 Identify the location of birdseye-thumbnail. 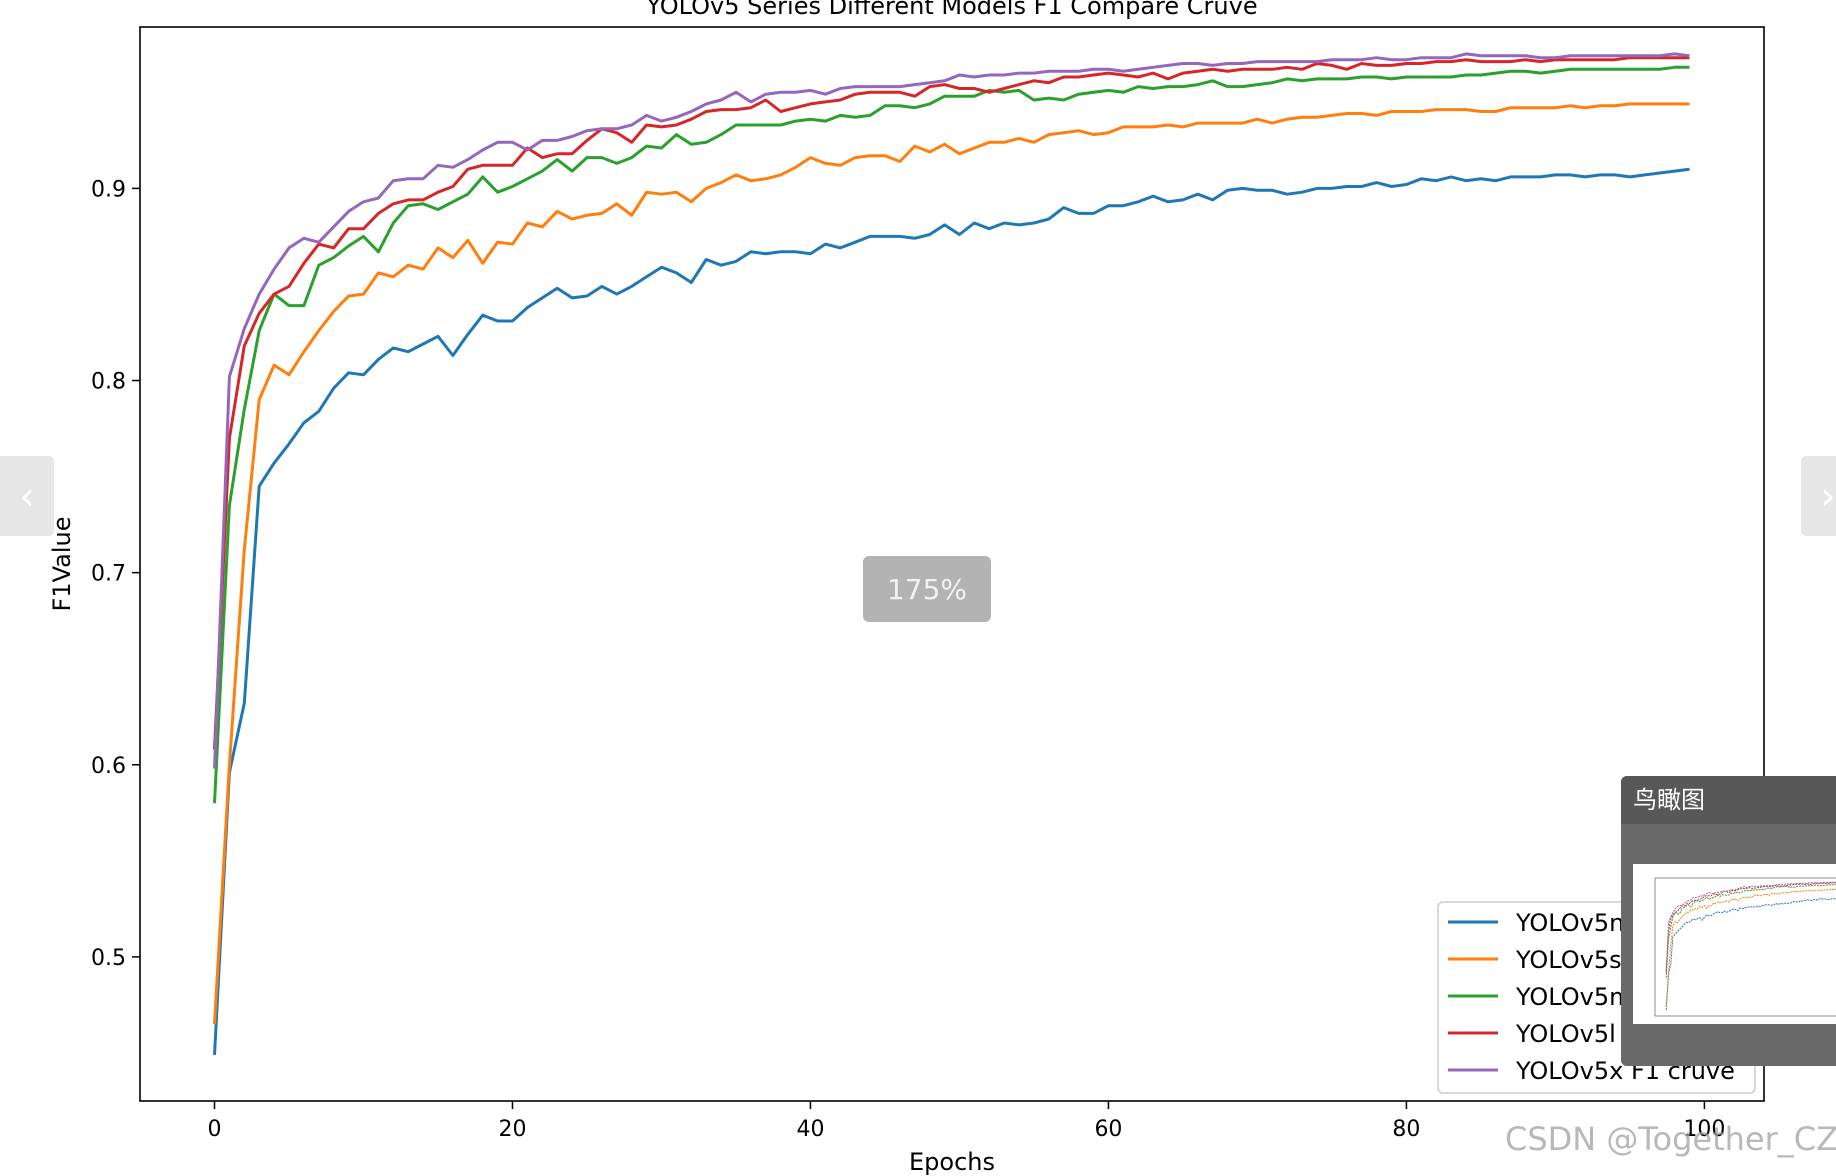
(1734, 944).